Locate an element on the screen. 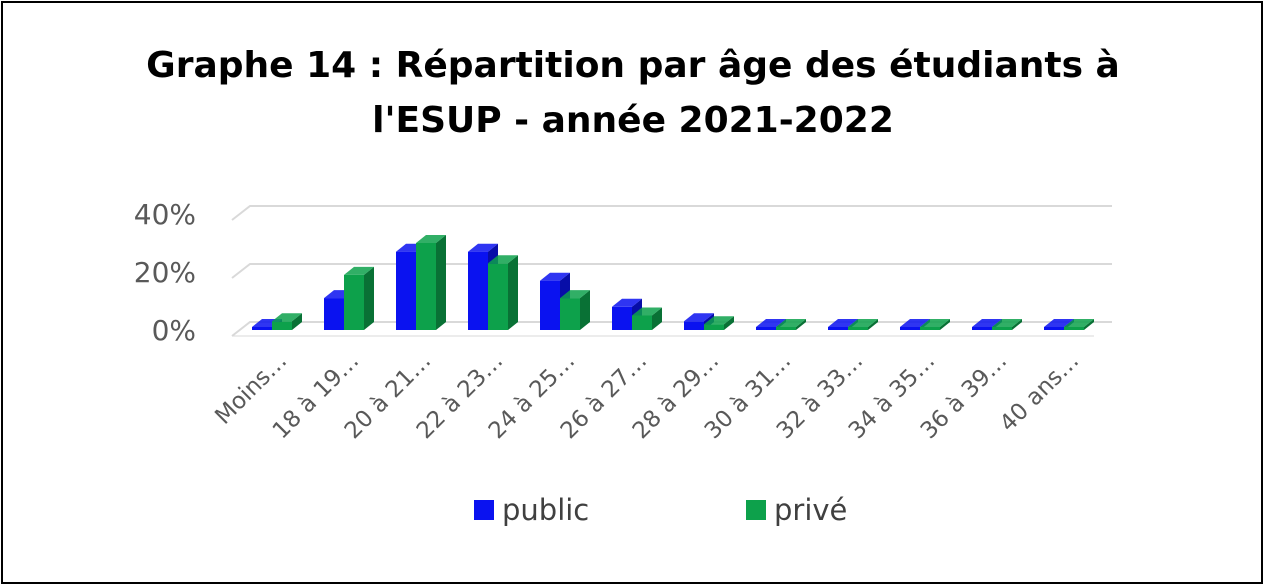  bars is located at coordinates (673, 282).